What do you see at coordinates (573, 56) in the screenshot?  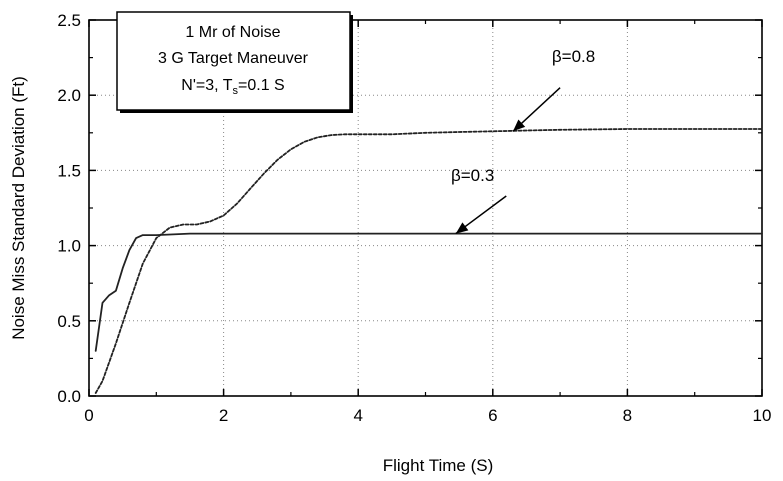 I see `annotation-label: β=0.8` at bounding box center [573, 56].